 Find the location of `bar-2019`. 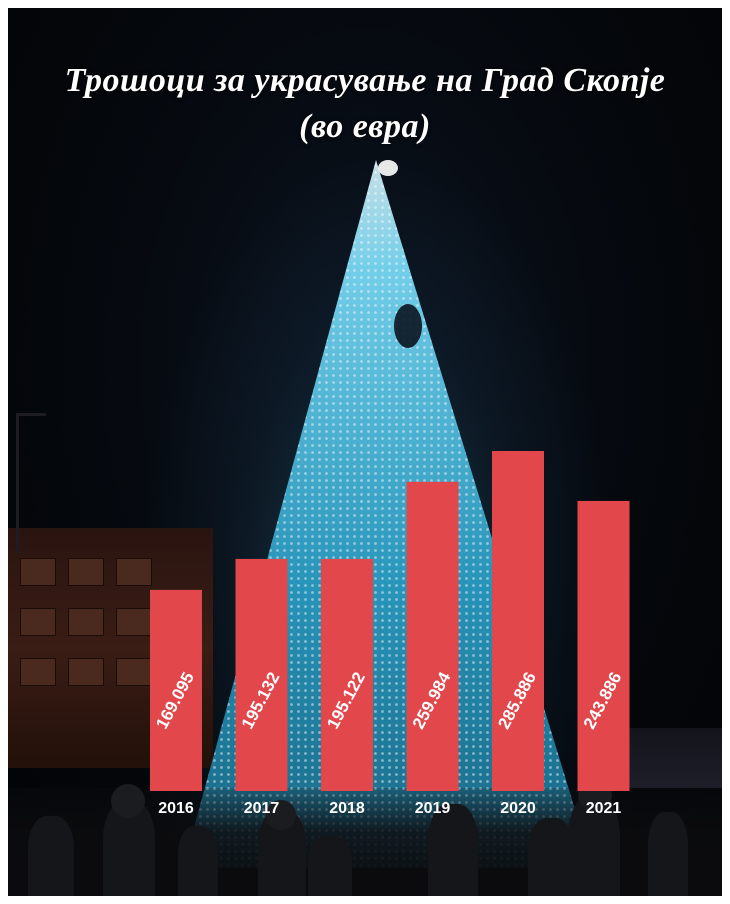

bar-2019 is located at coordinates (432, 636).